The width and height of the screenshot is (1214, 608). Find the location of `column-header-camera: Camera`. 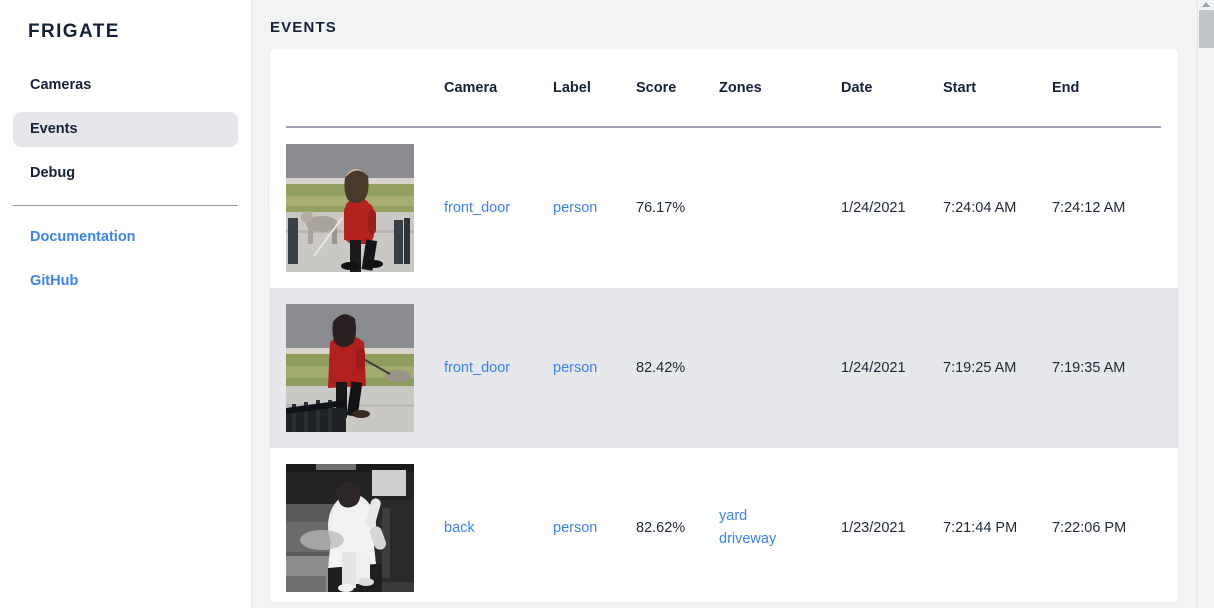

column-header-camera: Camera is located at coordinates (471, 87).